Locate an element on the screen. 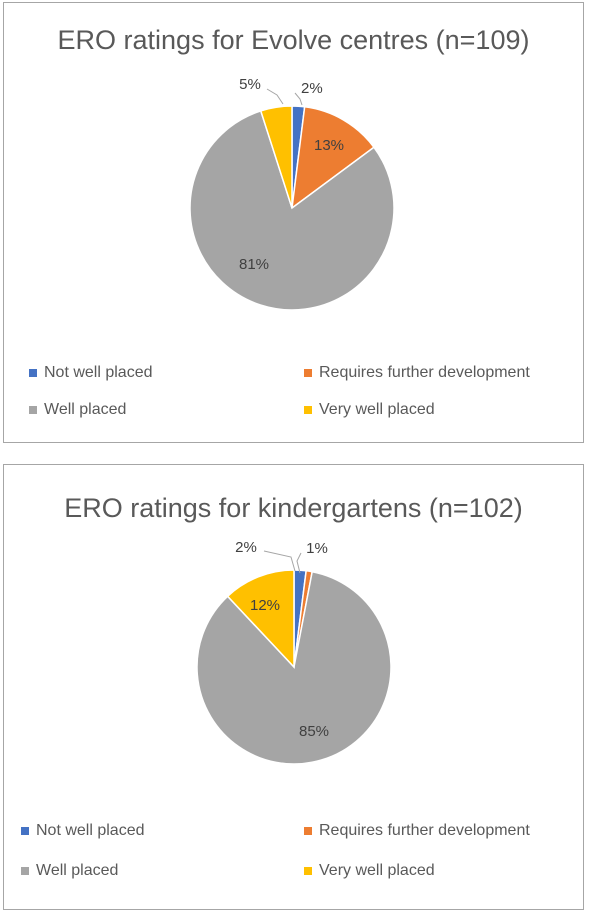 The height and width of the screenshot is (912, 589). data-label: 81% is located at coordinates (254, 264).